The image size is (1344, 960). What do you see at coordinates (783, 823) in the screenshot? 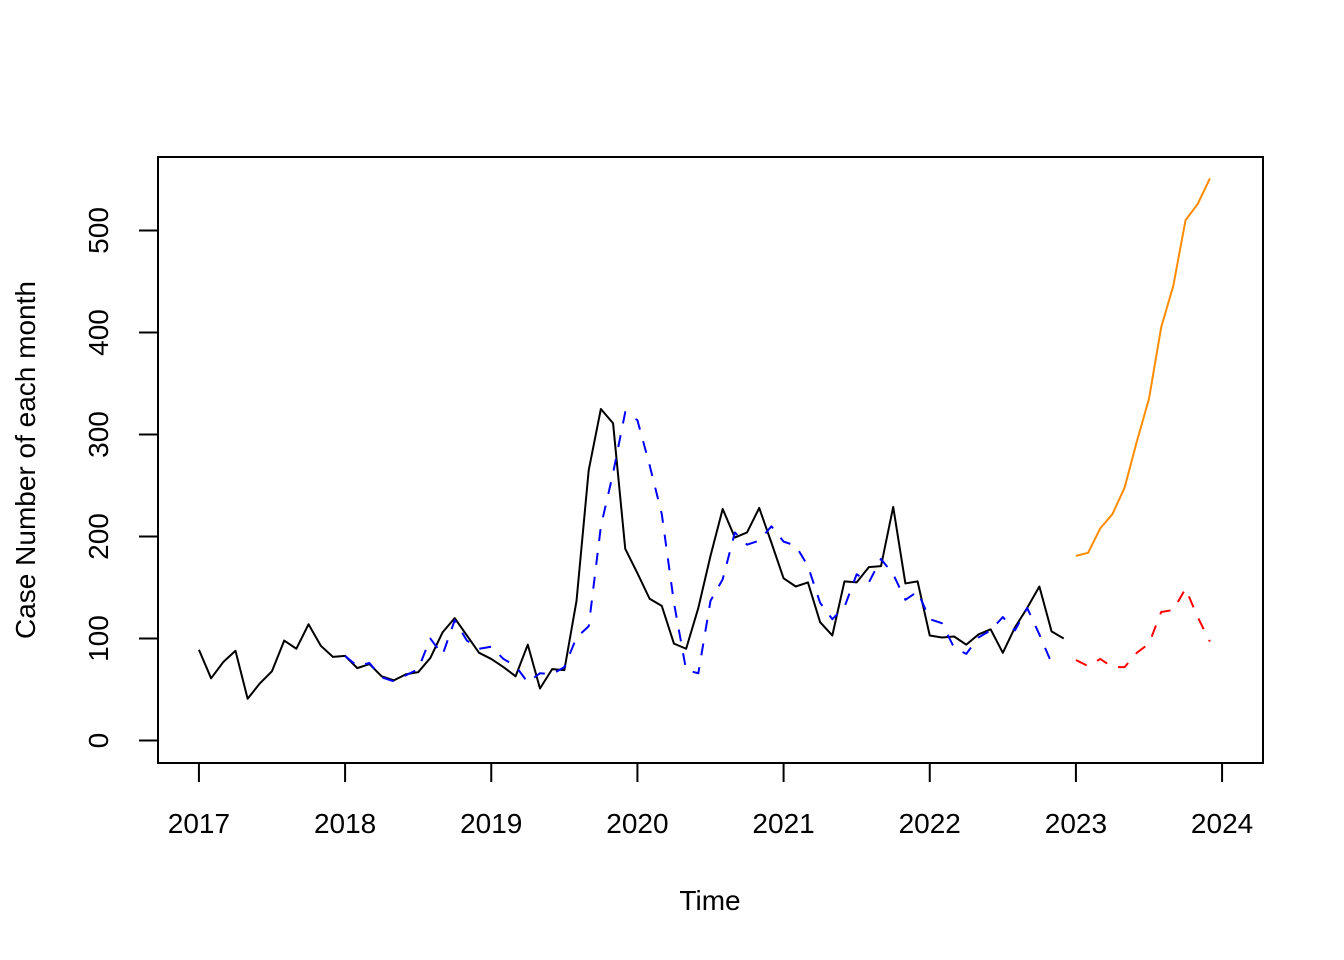
I see `x-tick-label: 2021` at bounding box center [783, 823].